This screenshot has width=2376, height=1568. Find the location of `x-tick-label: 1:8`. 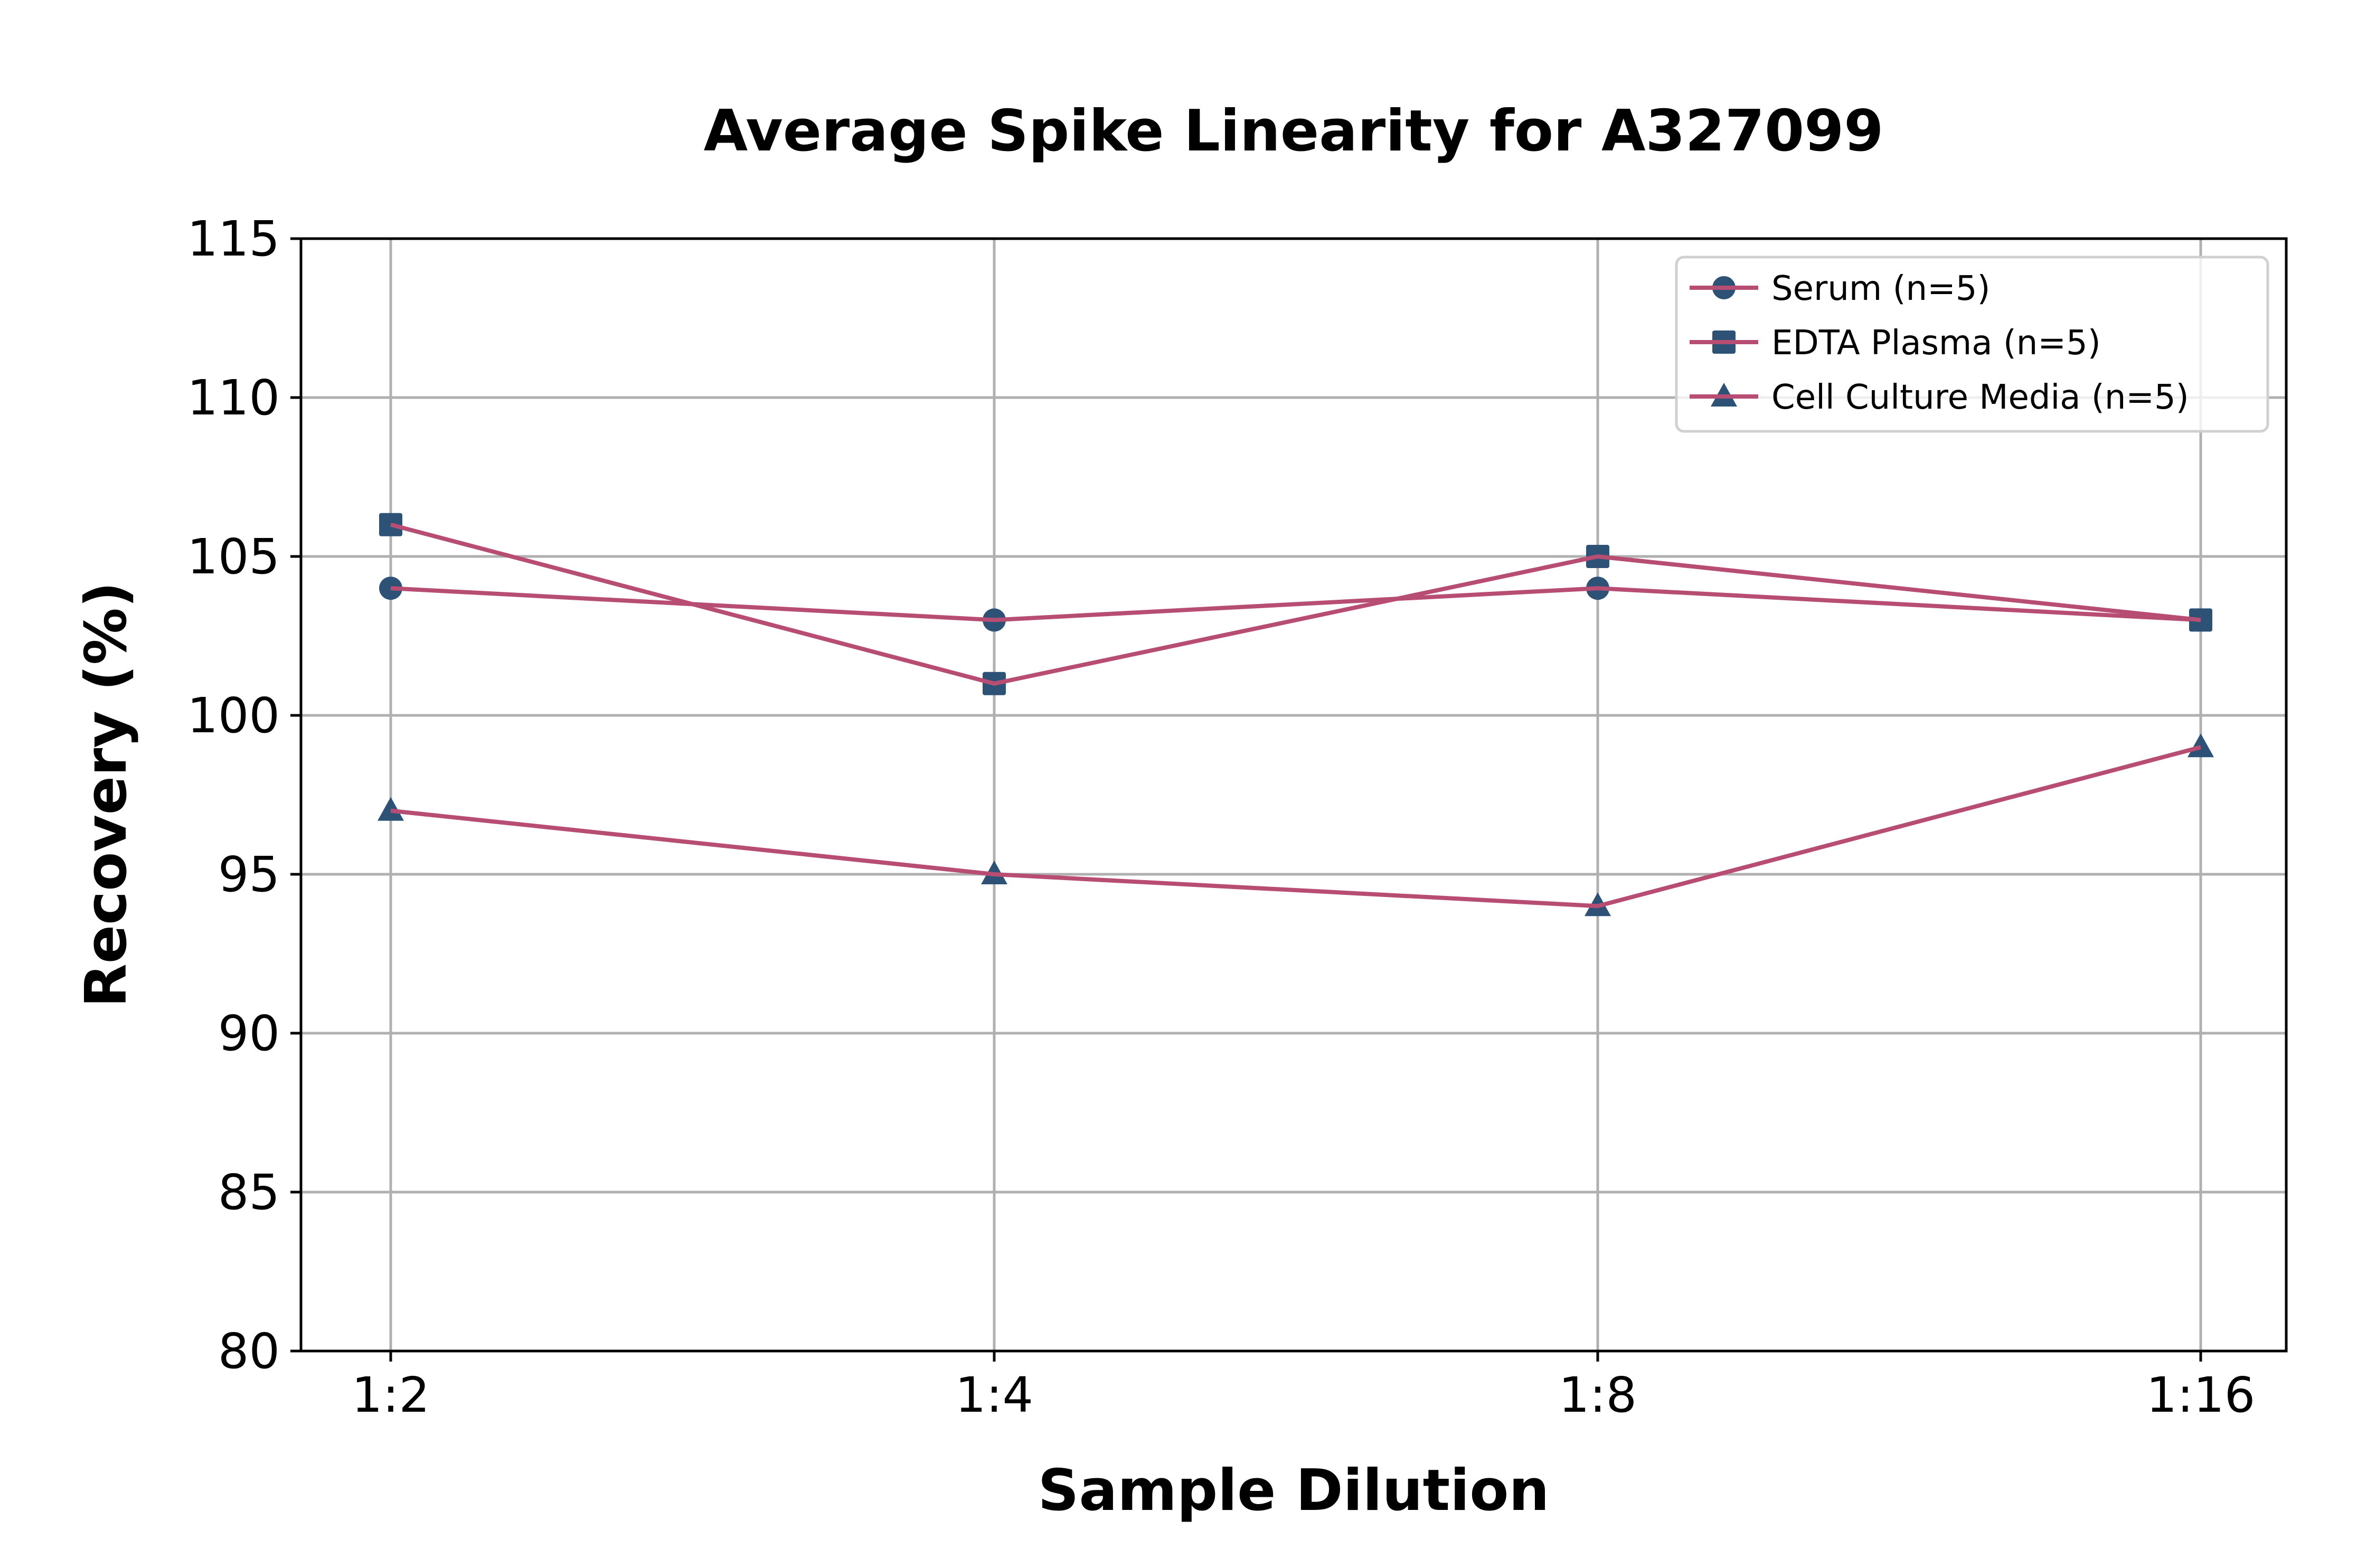

x-tick-label: 1:8 is located at coordinates (1598, 1395).